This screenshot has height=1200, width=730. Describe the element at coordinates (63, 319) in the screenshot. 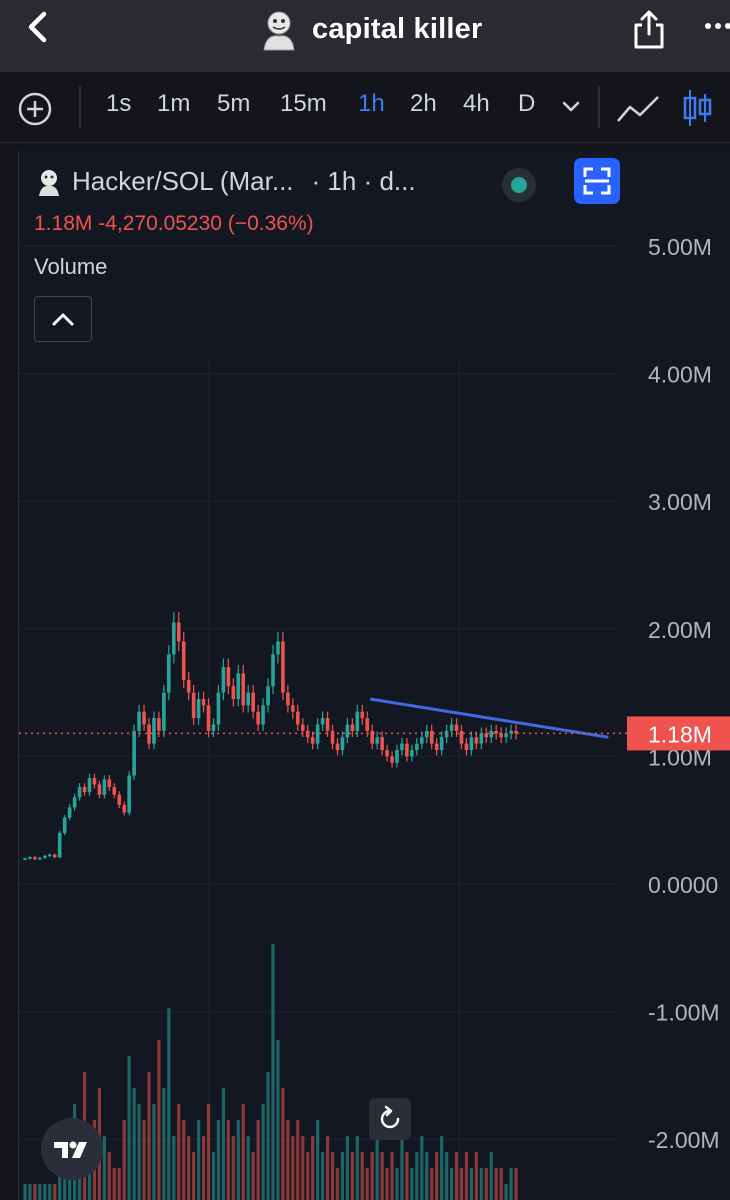

I see `collapse-indicators-button` at that location.